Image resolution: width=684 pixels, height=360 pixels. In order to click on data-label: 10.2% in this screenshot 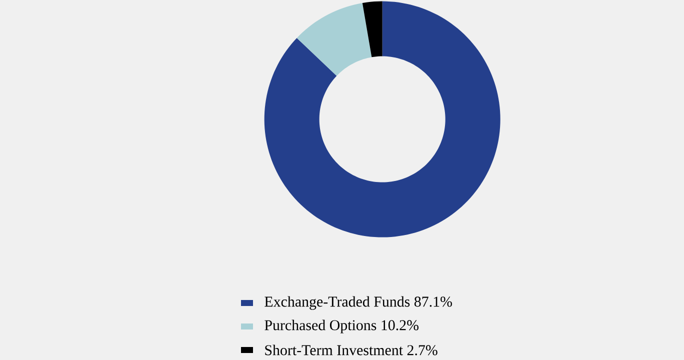, I will do `click(400, 325)`.